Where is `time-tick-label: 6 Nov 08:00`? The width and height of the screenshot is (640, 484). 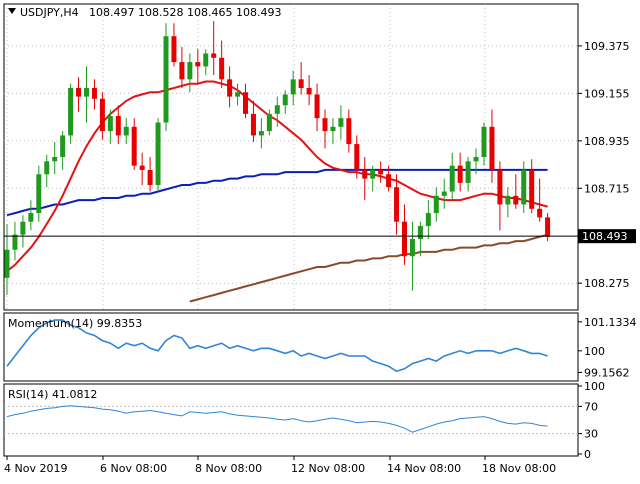
time-tick-label: 6 Nov 08:00 is located at coordinates (133, 468).